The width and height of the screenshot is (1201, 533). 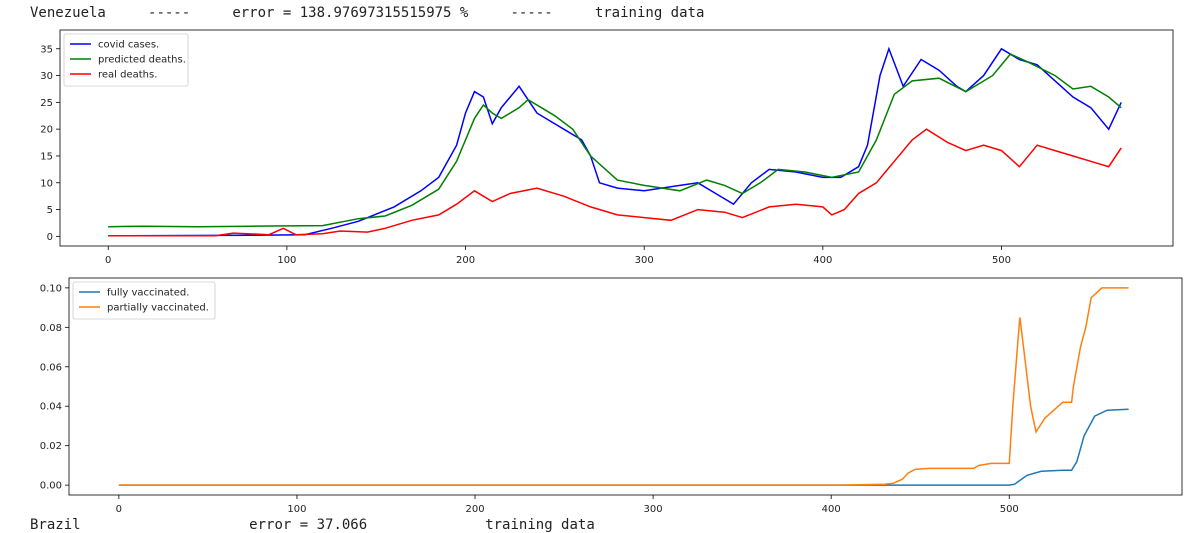 I want to click on y-tick-label: 20, so click(x=46, y=130).